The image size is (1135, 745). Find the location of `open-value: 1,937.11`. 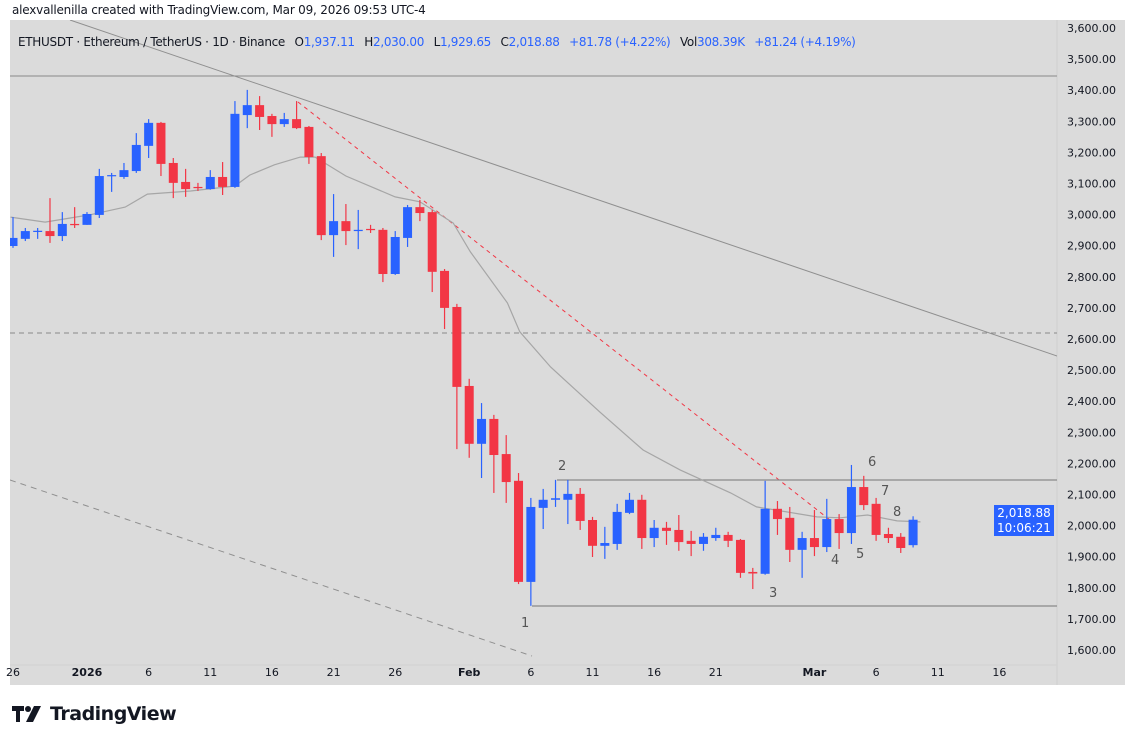

open-value: 1,937.11 is located at coordinates (329, 42).